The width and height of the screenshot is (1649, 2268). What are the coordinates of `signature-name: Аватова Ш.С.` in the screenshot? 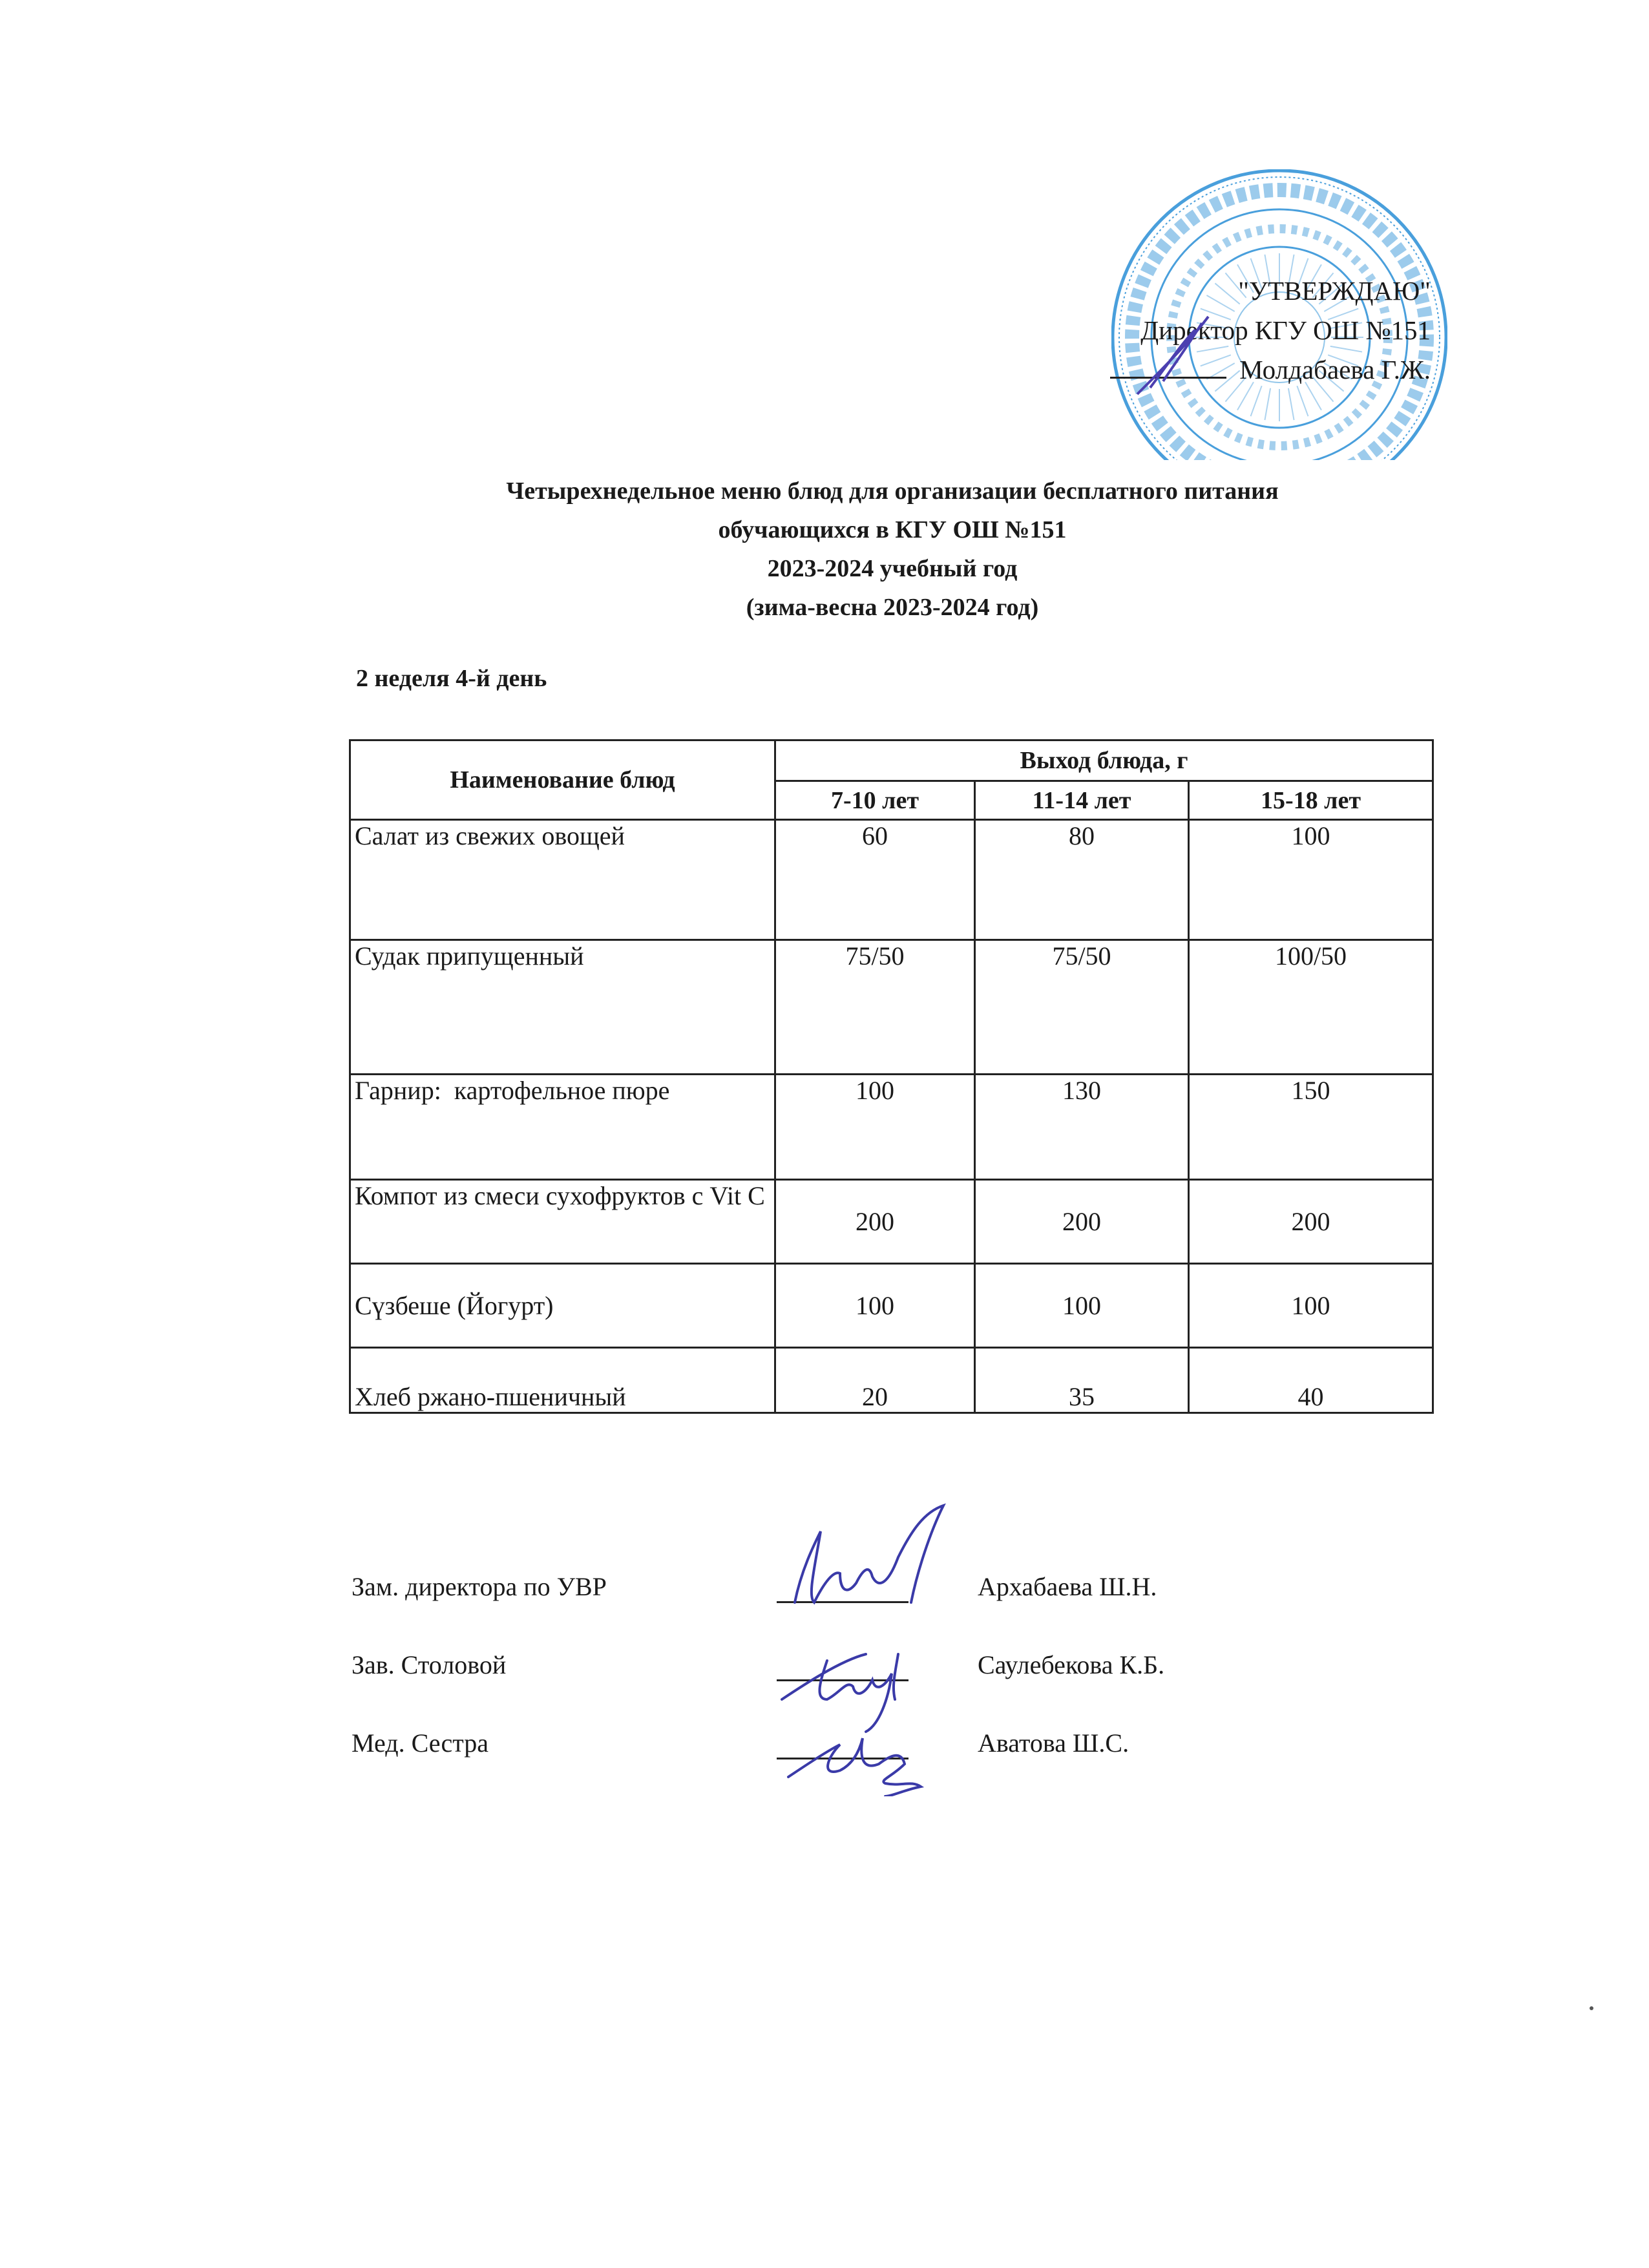 It's located at (1053, 1743).